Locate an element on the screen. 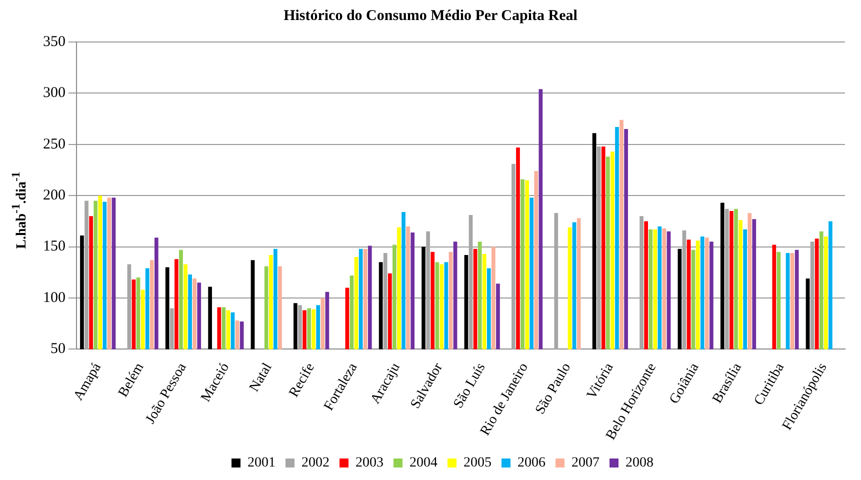 This screenshot has width=861, height=480. legend-label: 2002 is located at coordinates (316, 463).